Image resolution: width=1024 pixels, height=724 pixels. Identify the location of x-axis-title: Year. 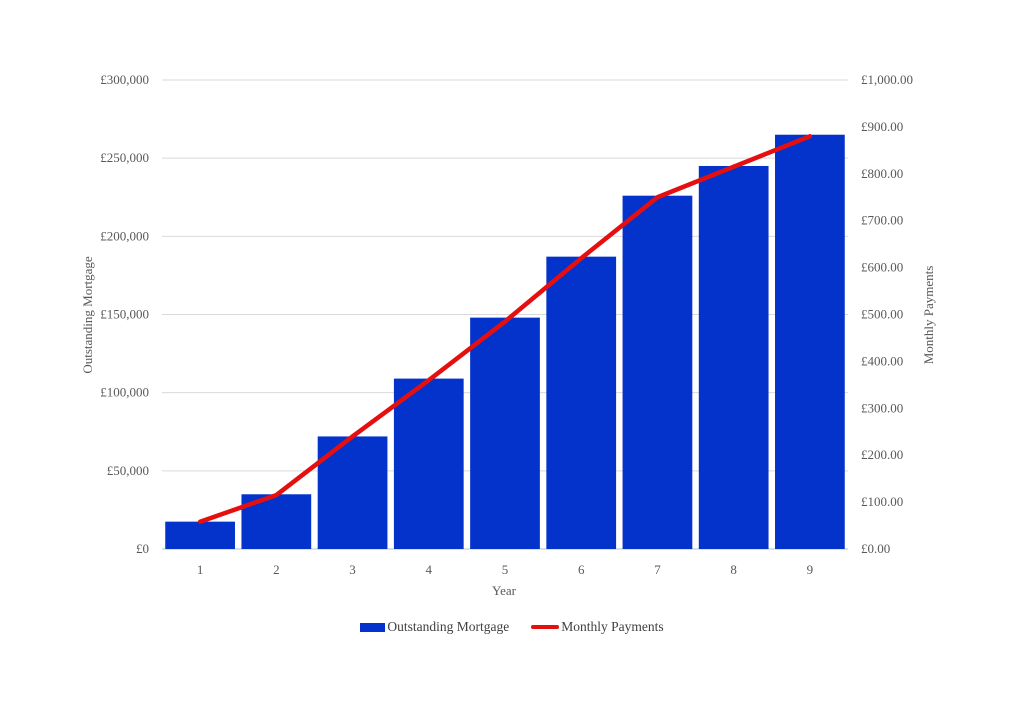
(504, 590).